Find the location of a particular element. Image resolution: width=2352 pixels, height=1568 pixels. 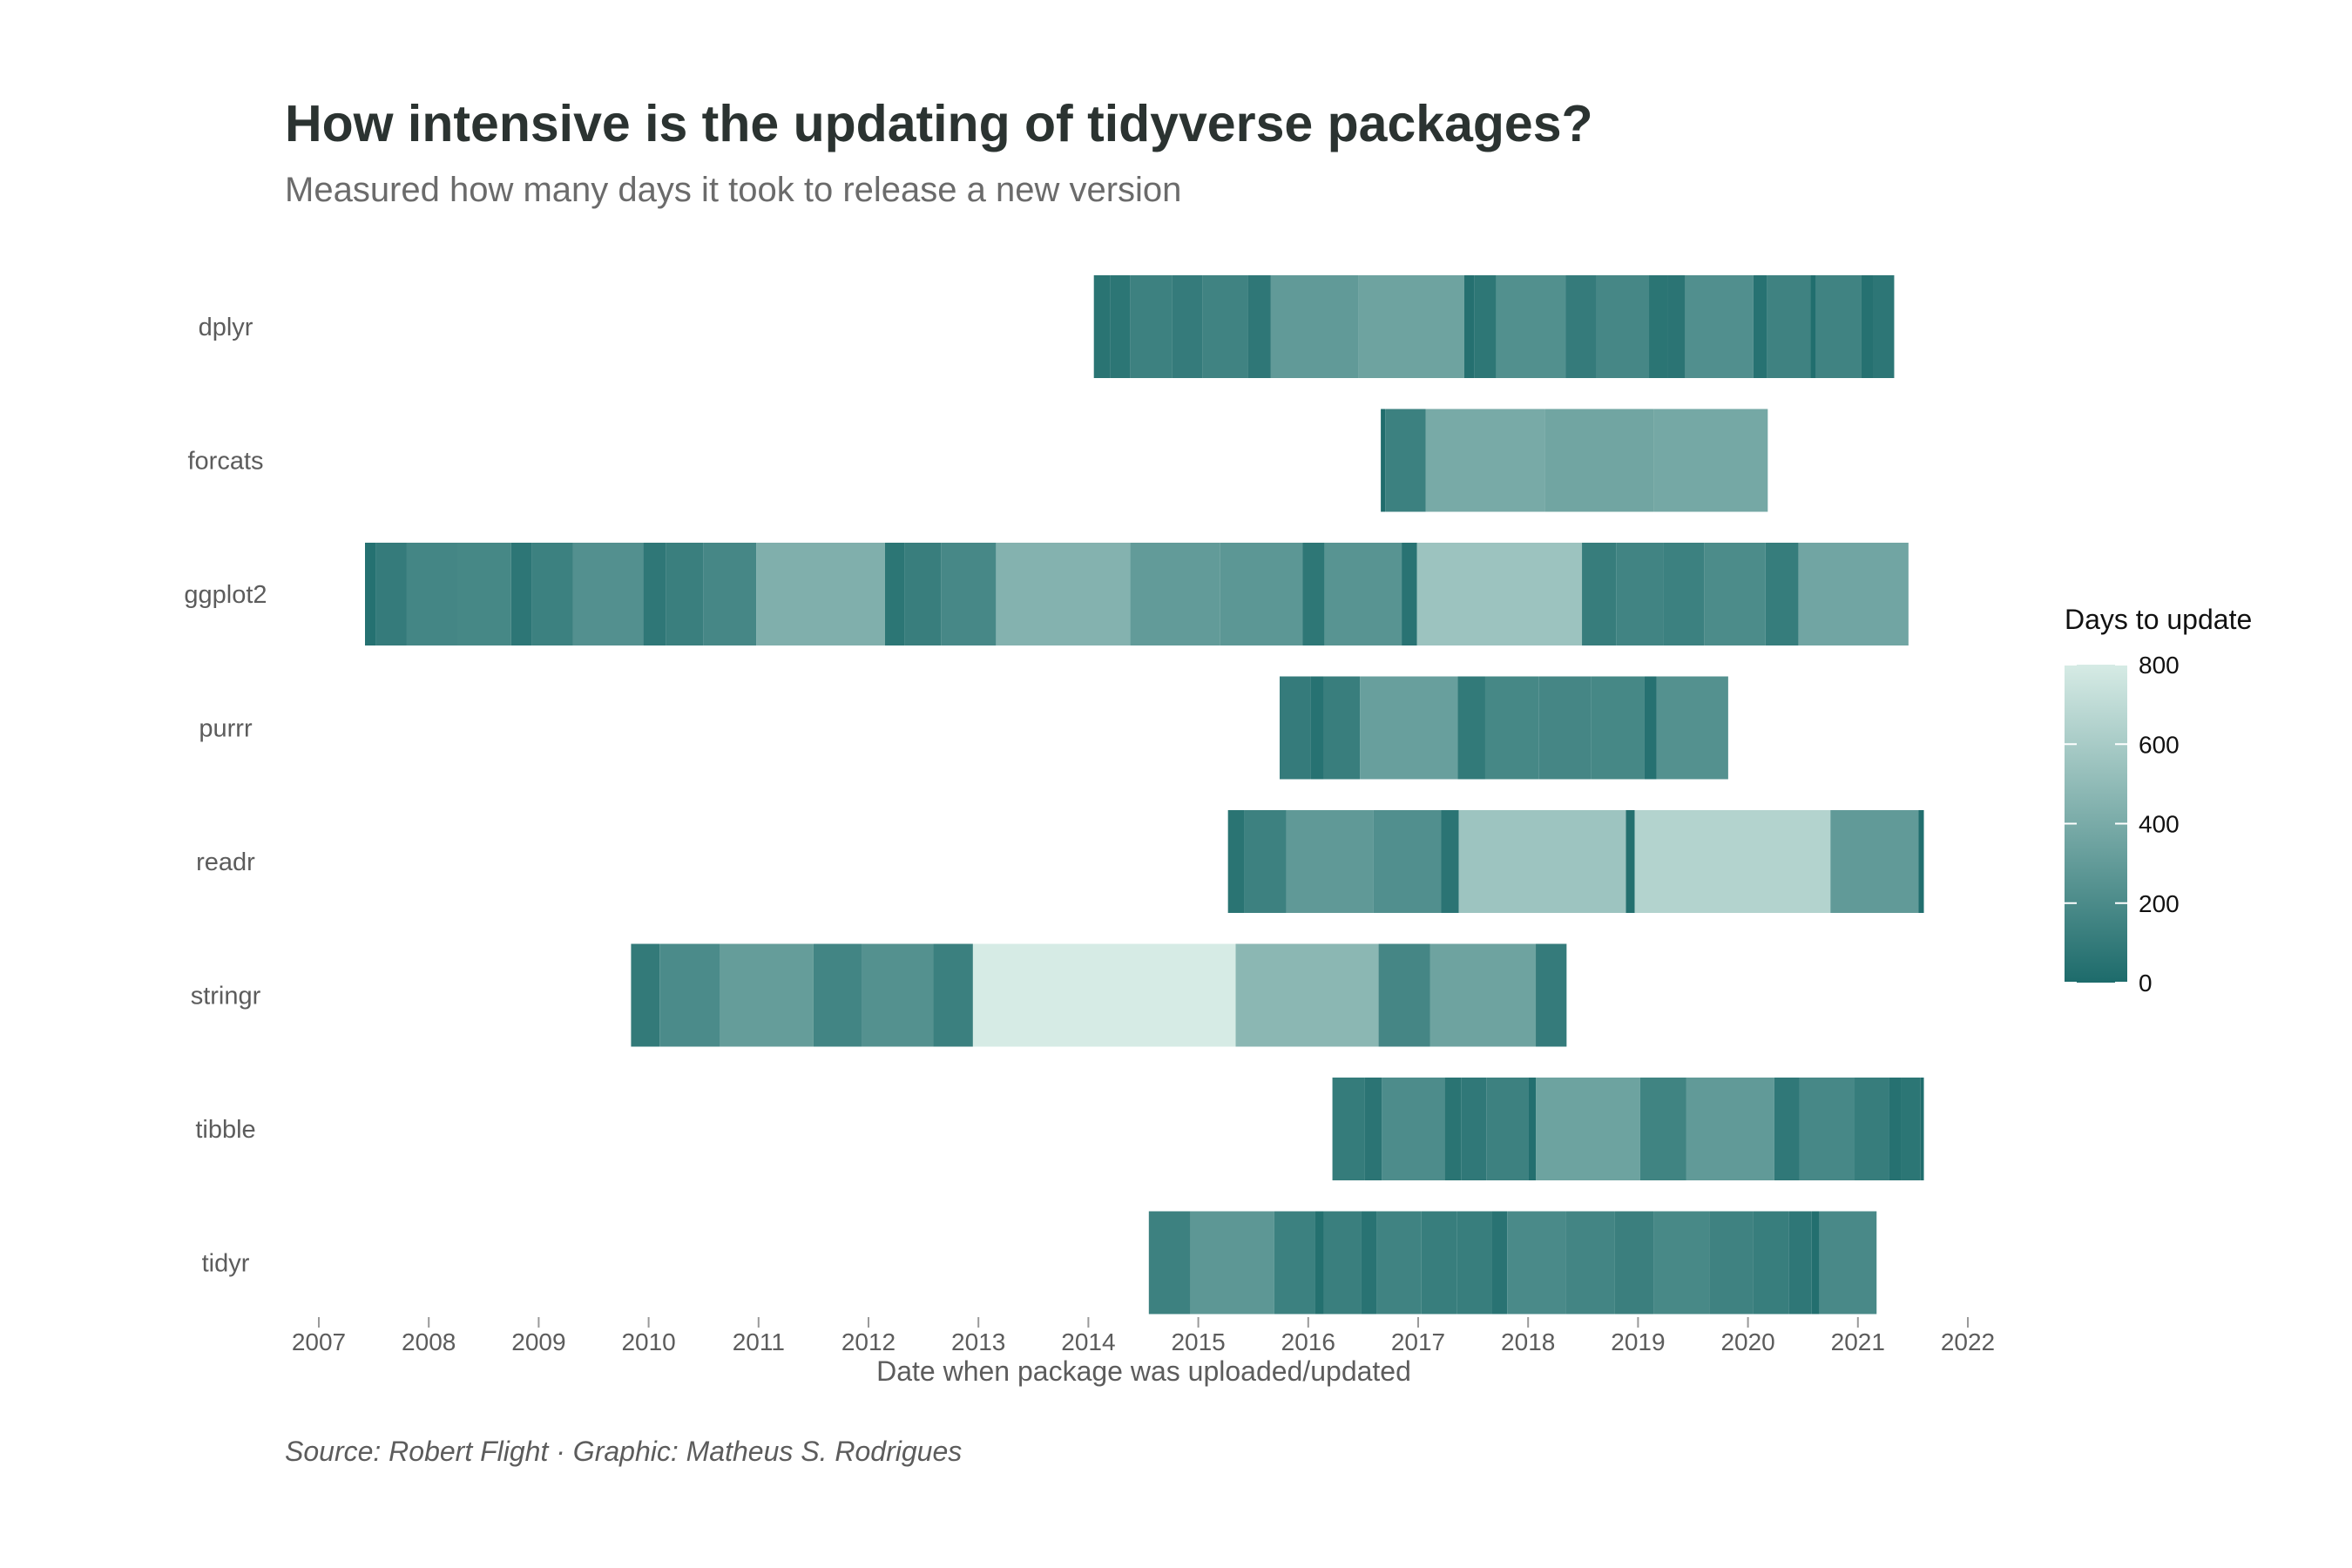

x-tick-label: 2012 is located at coordinates (869, 1341).